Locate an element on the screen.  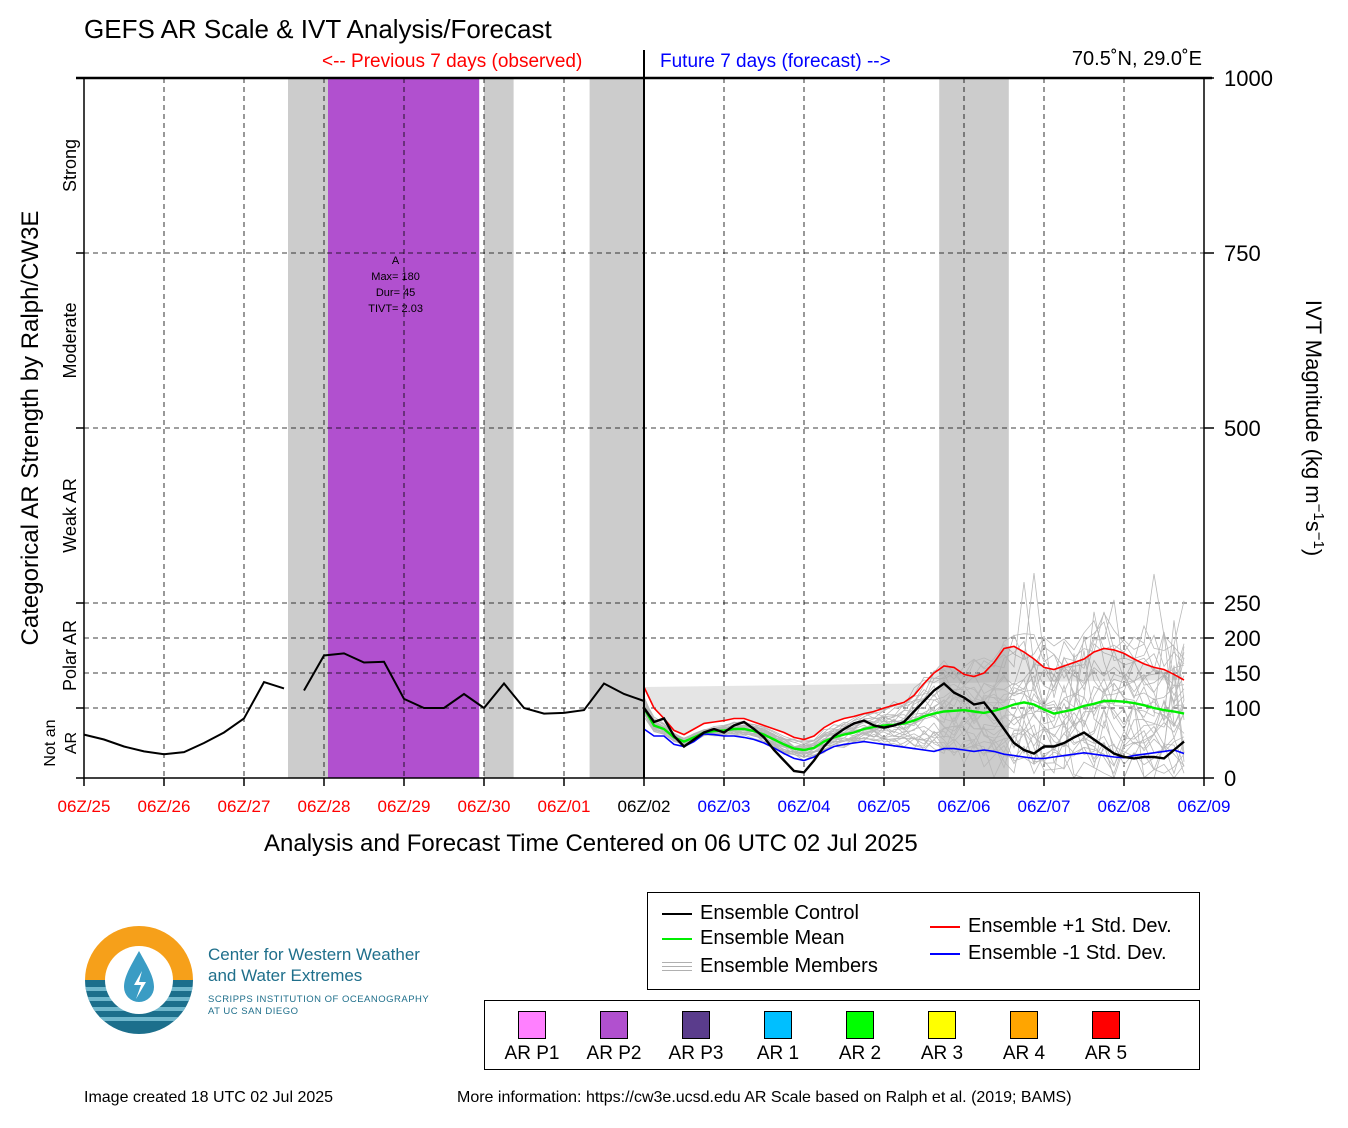
right-y-axis-label-part-0: IVT Magnitude (kg m is located at coordinates (1313, 402).